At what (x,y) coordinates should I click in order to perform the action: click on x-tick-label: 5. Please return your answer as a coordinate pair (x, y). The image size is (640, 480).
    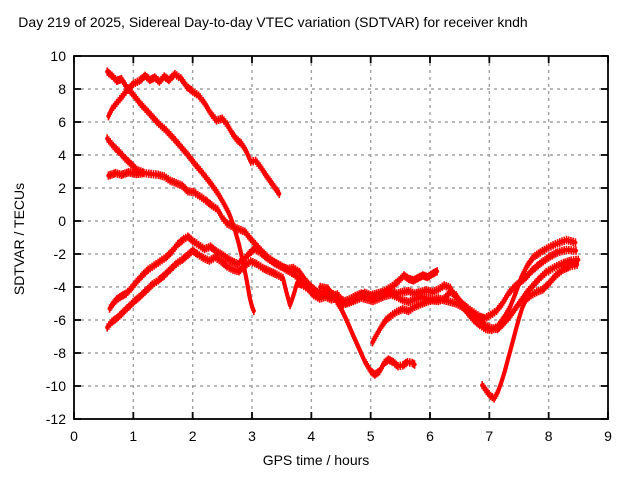
    Looking at the image, I should click on (371, 436).